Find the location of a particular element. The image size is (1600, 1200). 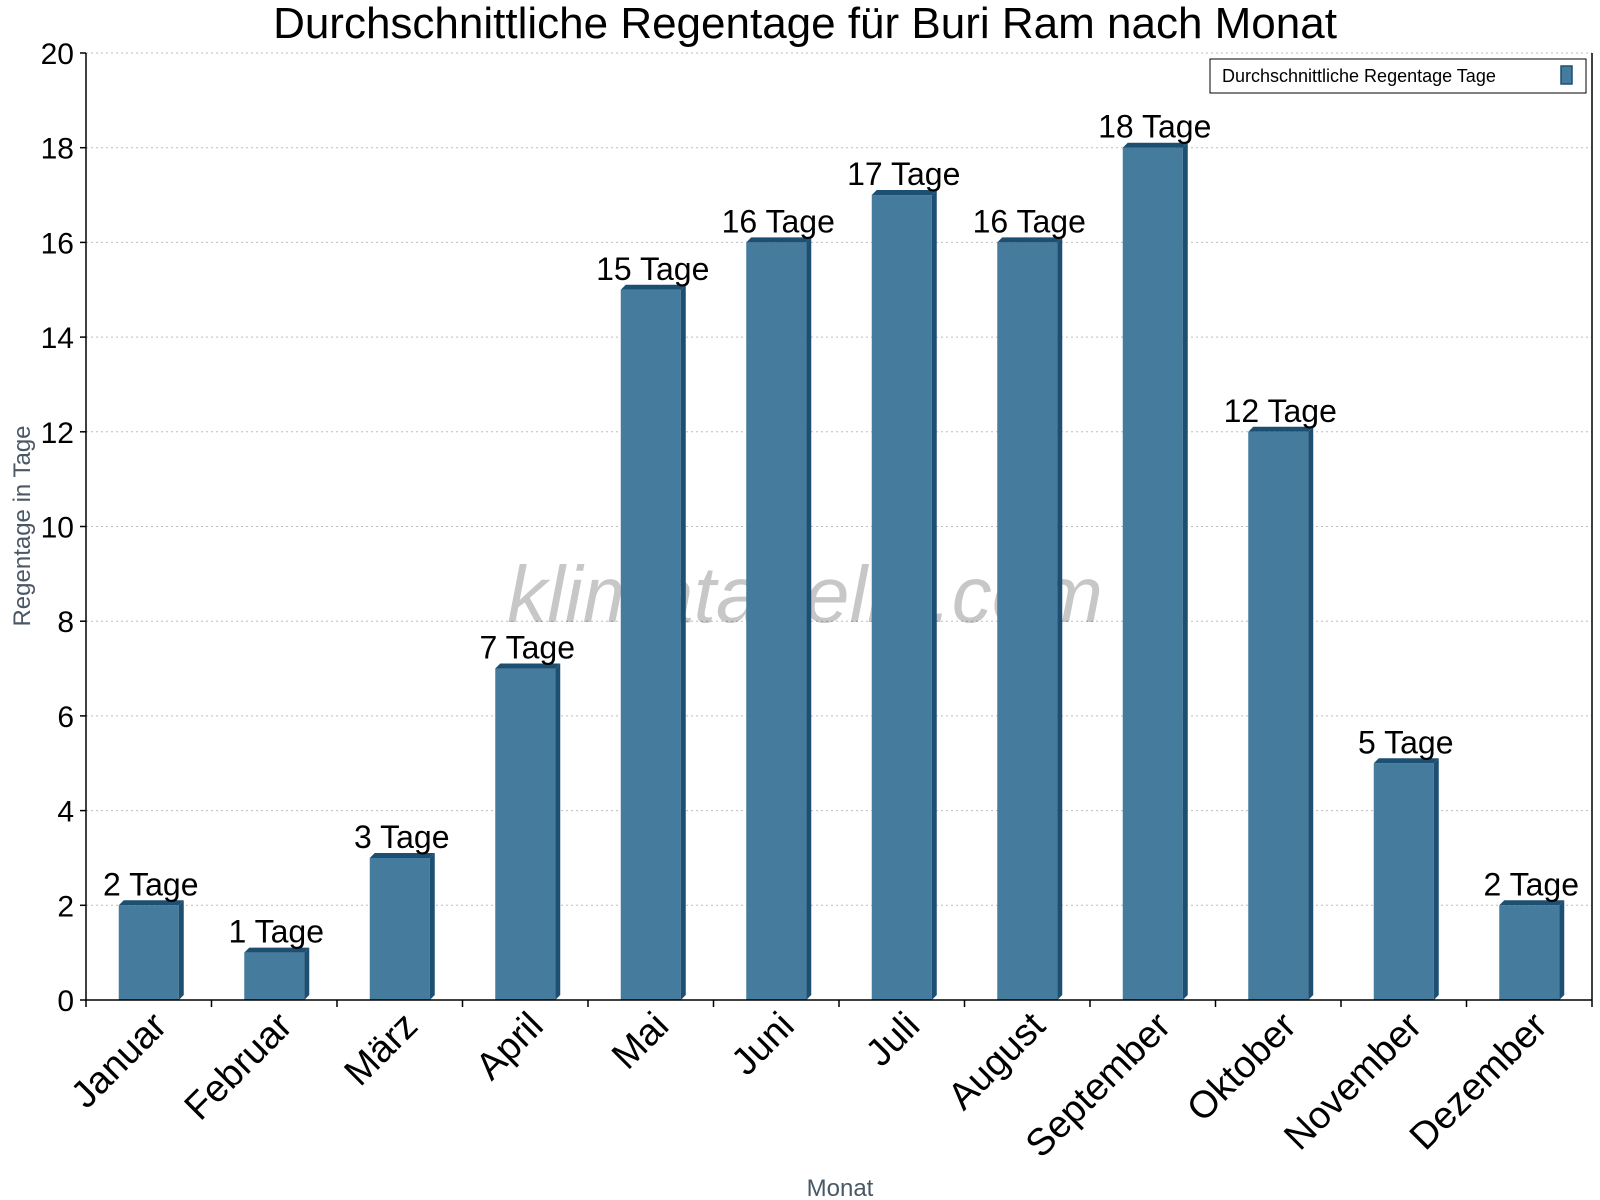

legend-swatch is located at coordinates (1566, 75).